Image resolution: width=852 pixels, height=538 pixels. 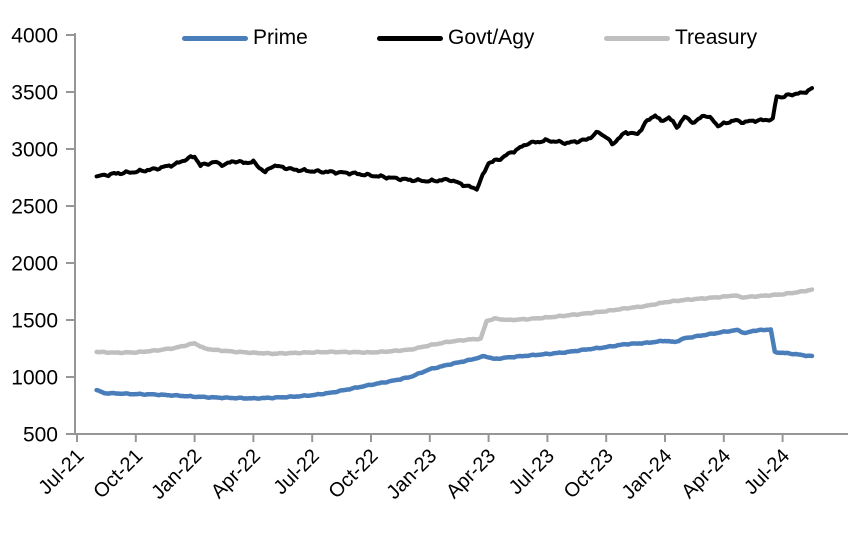 What do you see at coordinates (716, 37) in the screenshot?
I see `legend-label-treasury: Treasury` at bounding box center [716, 37].